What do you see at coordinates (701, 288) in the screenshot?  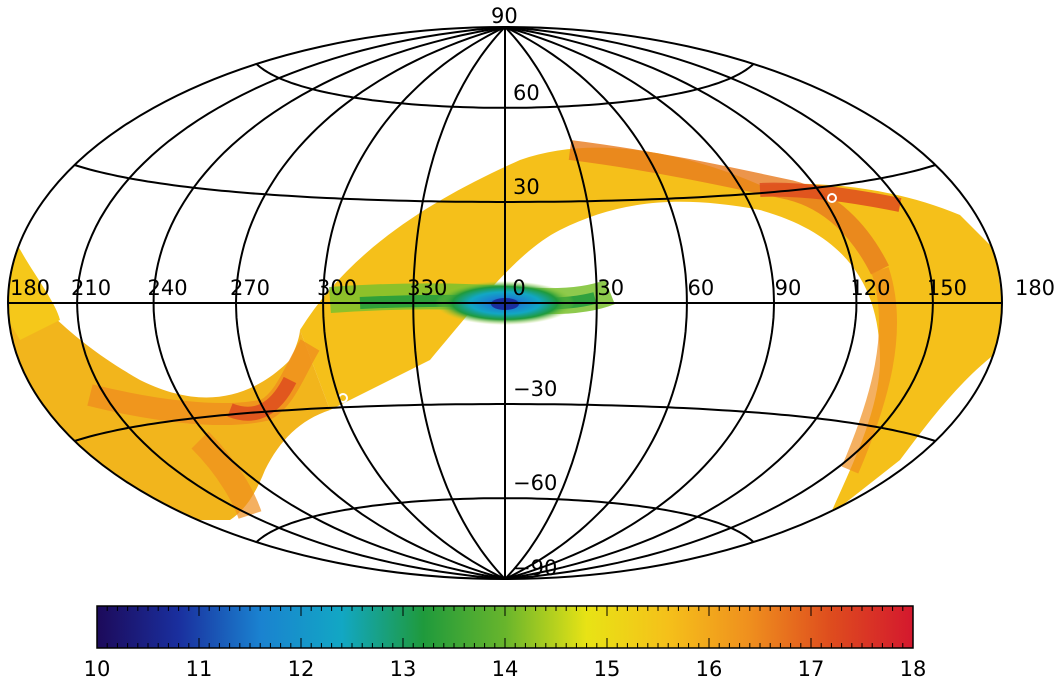 I see `longitude-label: 60` at bounding box center [701, 288].